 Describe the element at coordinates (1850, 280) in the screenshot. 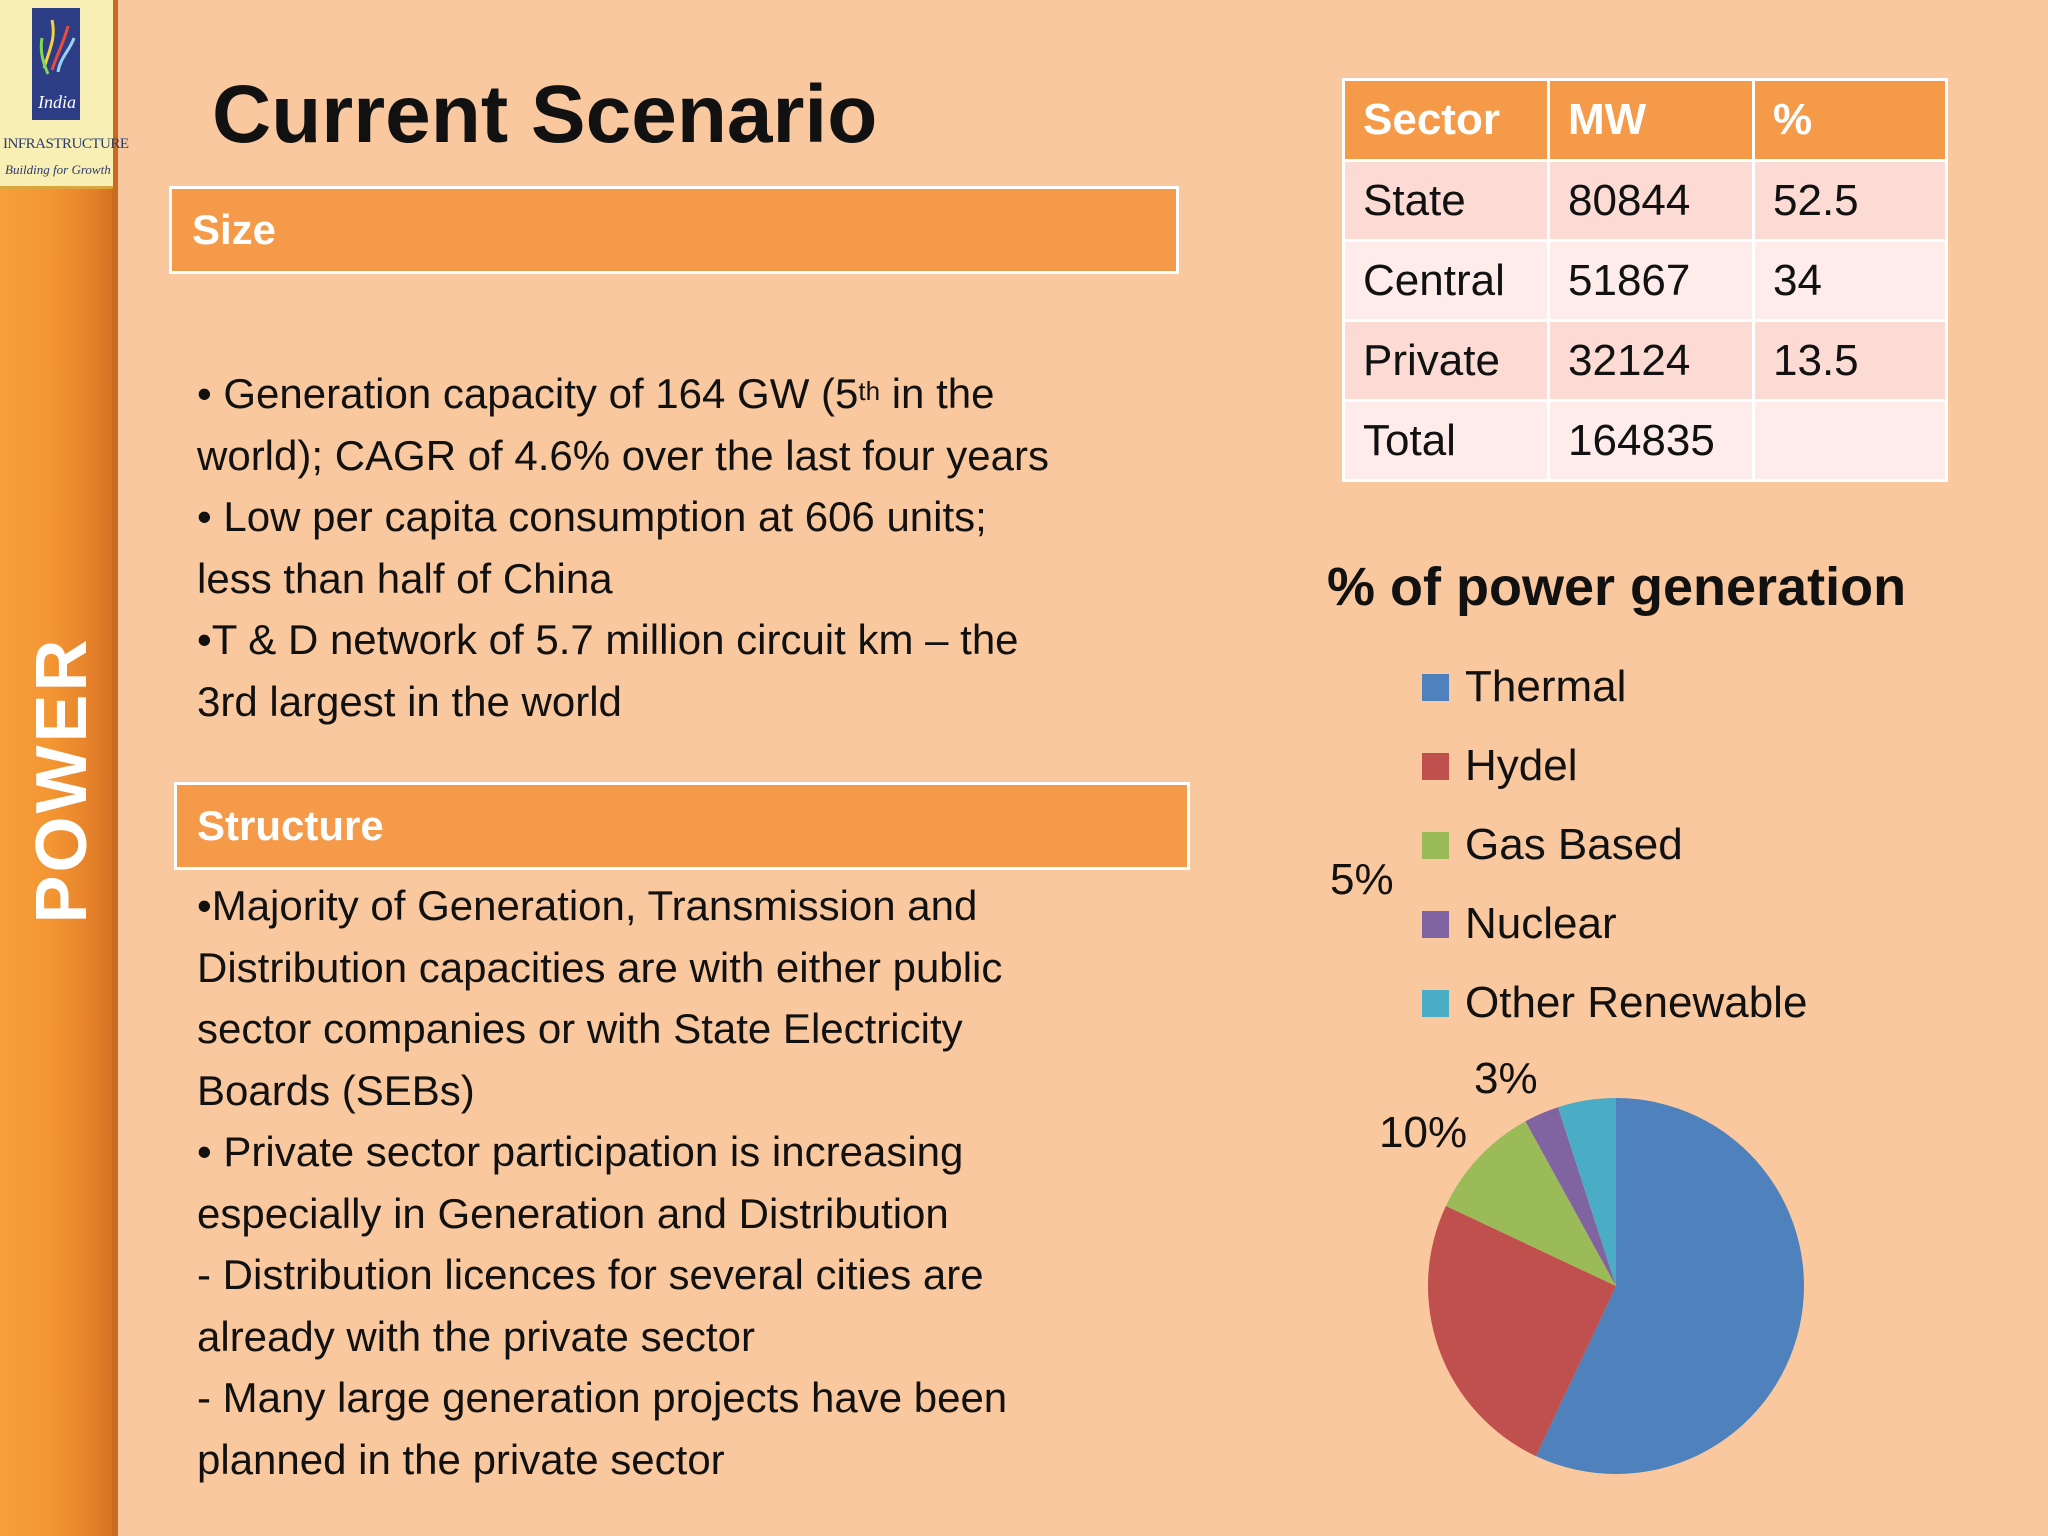

I see `table-cell: 34` at that location.